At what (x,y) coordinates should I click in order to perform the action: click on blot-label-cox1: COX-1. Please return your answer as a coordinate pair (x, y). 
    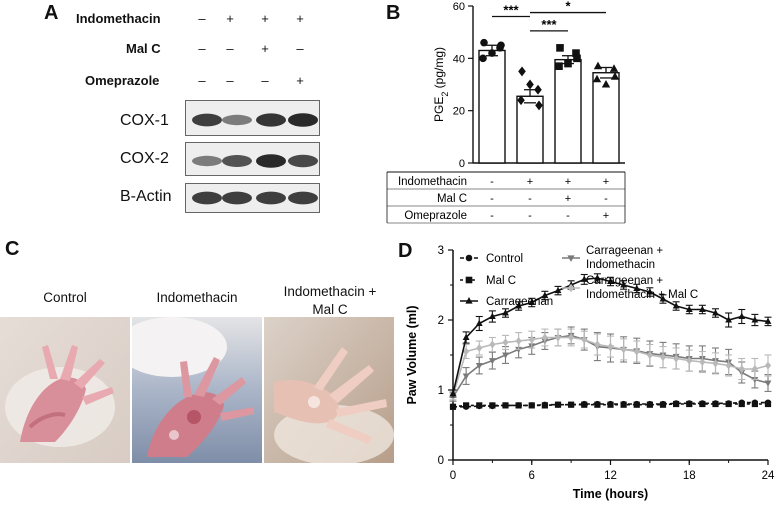
    Looking at the image, I should click on (144, 120).